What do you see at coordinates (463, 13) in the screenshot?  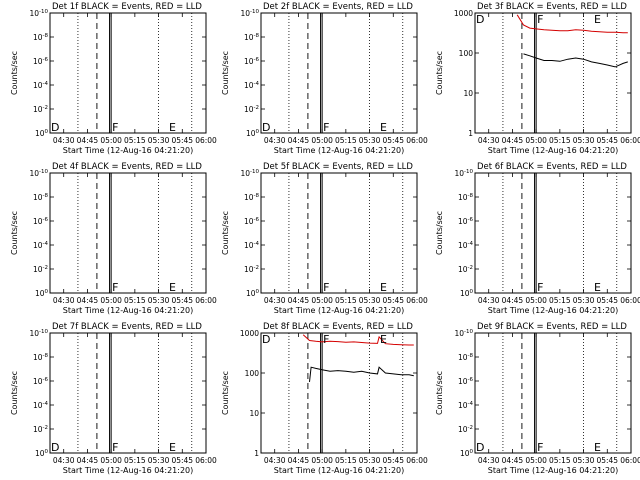 I see `y-tick-label: 1000` at bounding box center [463, 13].